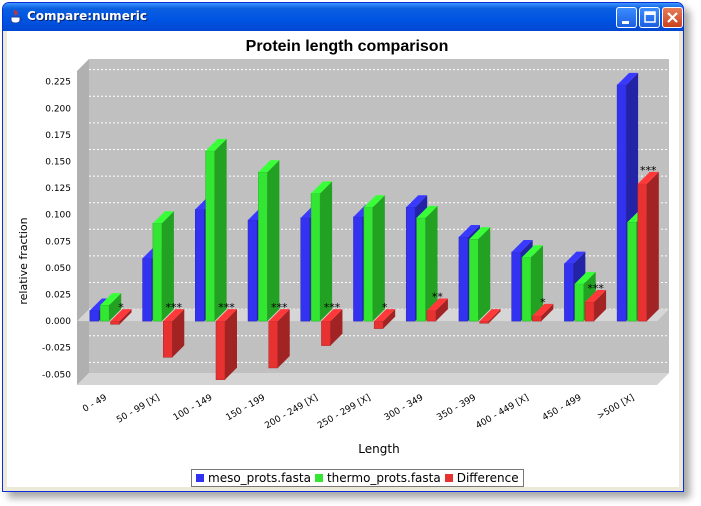 Image resolution: width=701 pixels, height=506 pixels. Describe the element at coordinates (58, 242) in the screenshot. I see `y-tick-label: 0.075` at that location.